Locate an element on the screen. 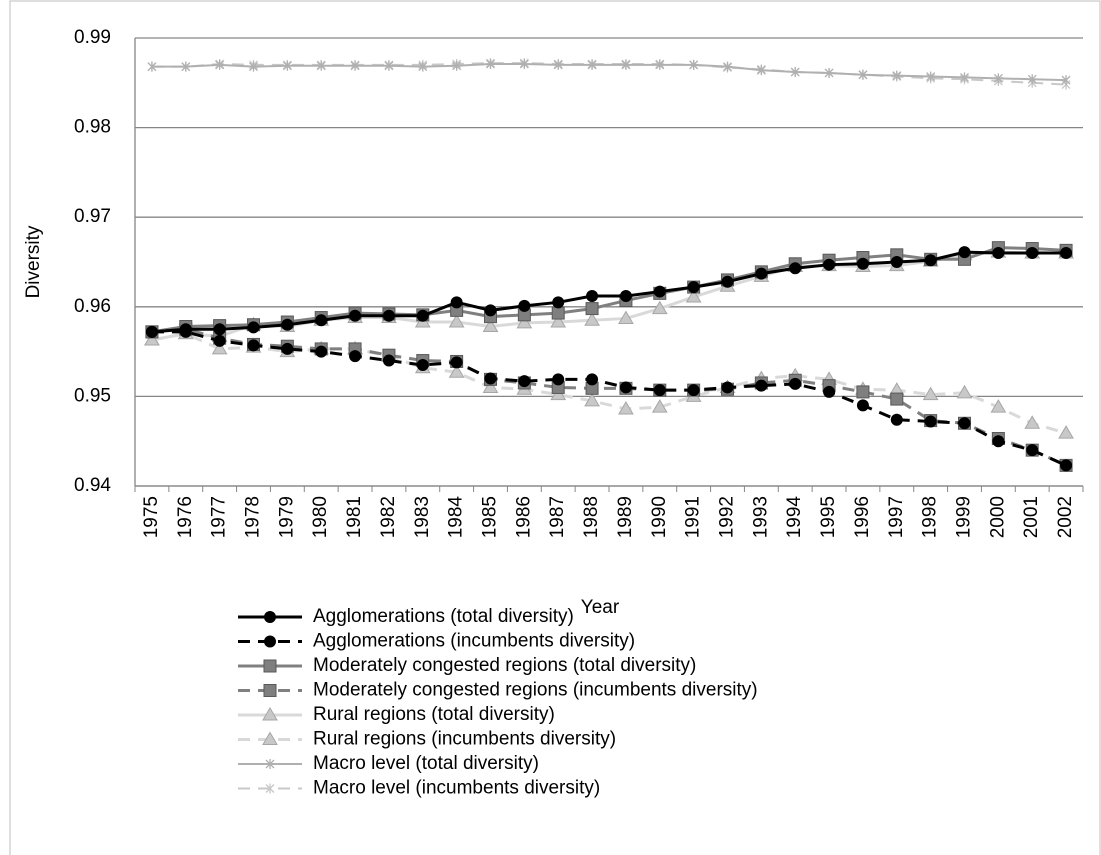 This screenshot has width=1101, height=855. x-tick-label: 1996 is located at coordinates (862, 517).